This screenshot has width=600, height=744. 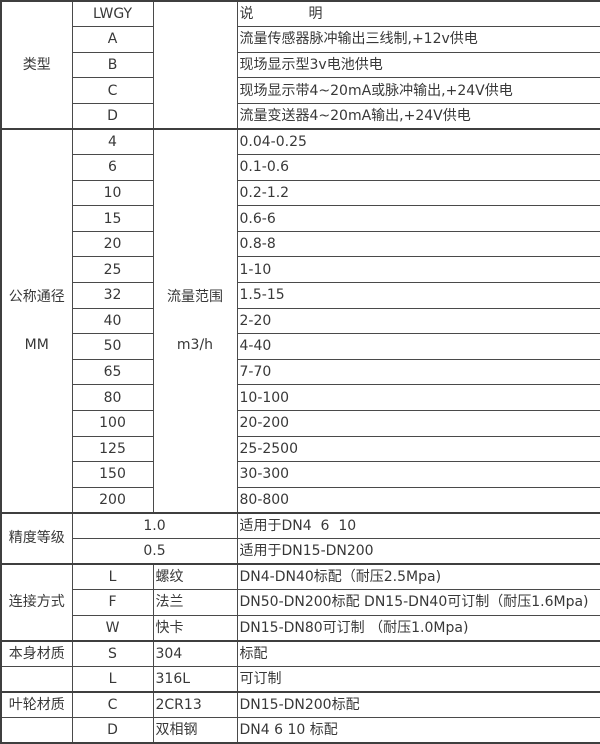 I want to click on table-row: 200 80-800, so click(x=300, y=500).